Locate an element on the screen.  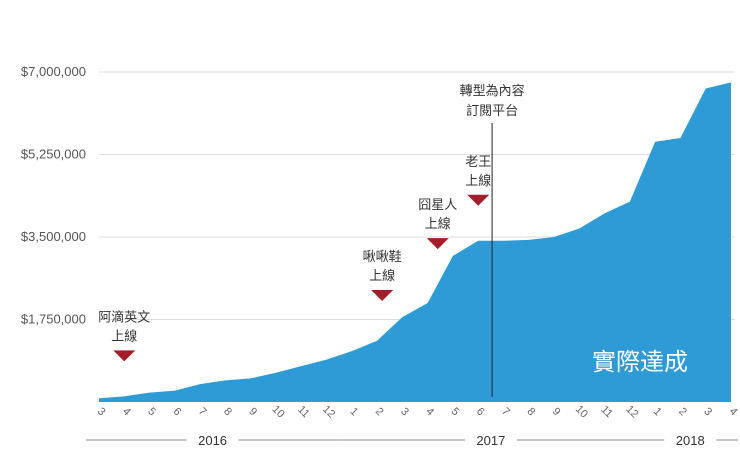
series-label: 實際達成 is located at coordinates (640, 362).